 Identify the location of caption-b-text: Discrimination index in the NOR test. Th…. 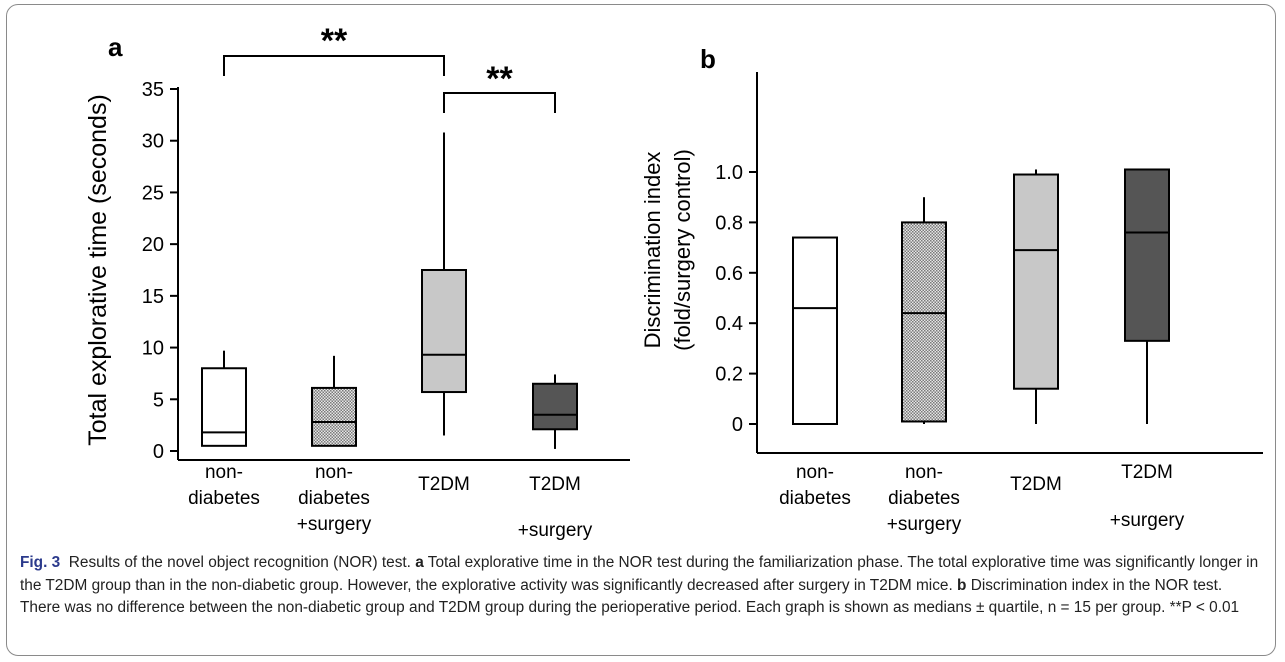
(630, 596).